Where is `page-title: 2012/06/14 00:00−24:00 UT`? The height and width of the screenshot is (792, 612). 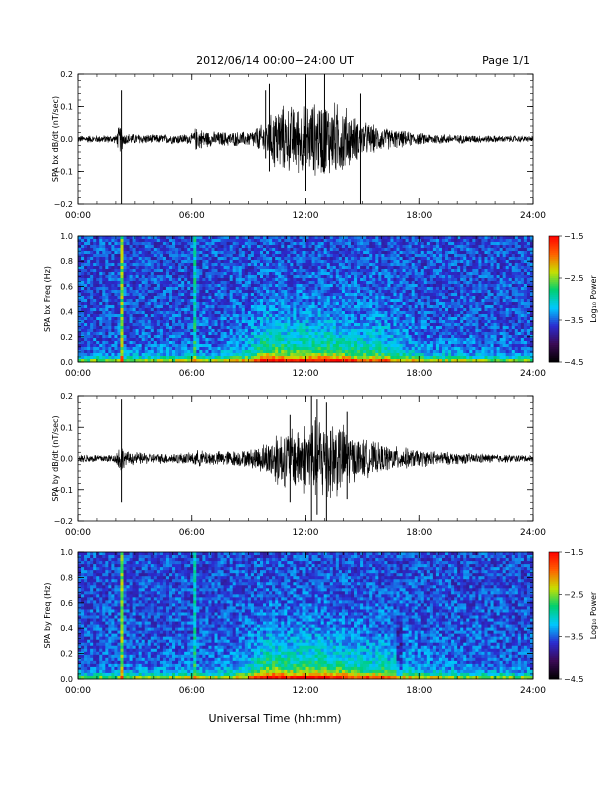
page-title: 2012/06/14 00:00−24:00 UT is located at coordinates (275, 60).